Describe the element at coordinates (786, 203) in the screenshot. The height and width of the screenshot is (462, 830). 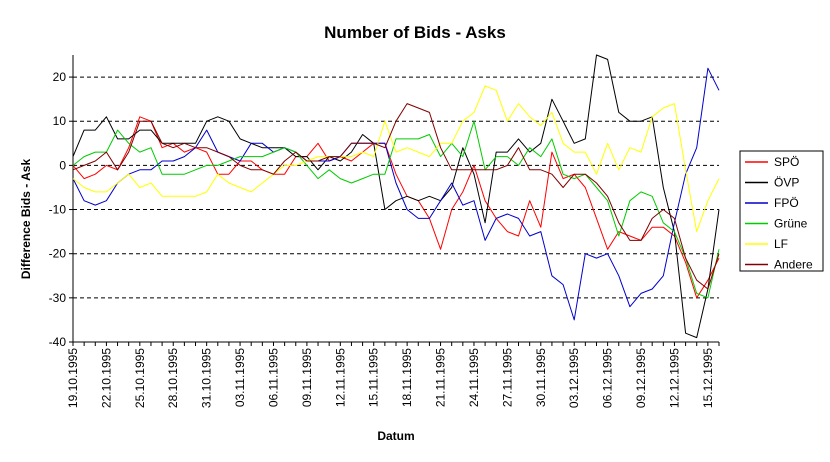
I see `legend-label: FPÖ` at that location.